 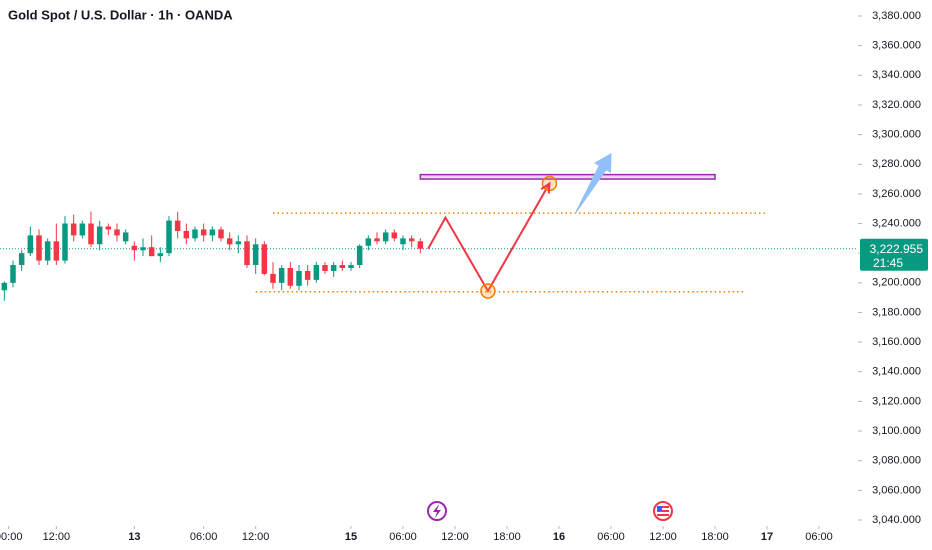 I want to click on x-tick-label: 17, so click(x=767, y=537).